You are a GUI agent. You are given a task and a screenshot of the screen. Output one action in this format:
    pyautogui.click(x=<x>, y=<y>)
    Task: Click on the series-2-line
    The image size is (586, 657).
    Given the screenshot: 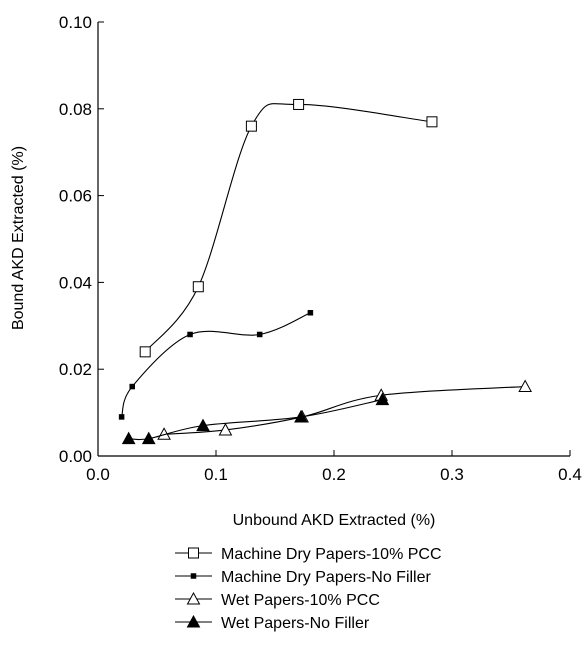 What is the action you would take?
    pyautogui.click(x=216, y=365)
    